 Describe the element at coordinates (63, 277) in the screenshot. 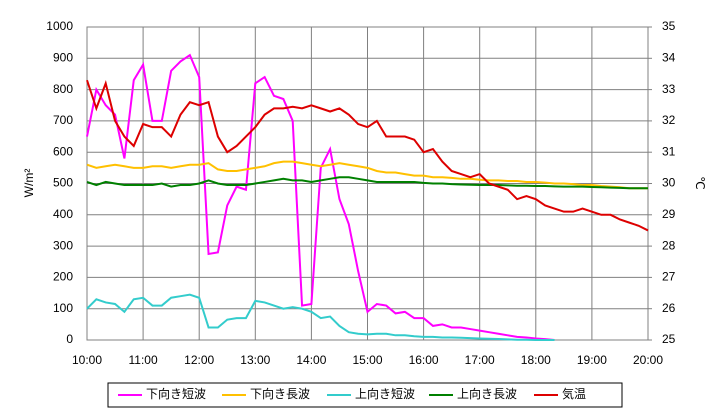

I see `y-tick-label: 200` at that location.